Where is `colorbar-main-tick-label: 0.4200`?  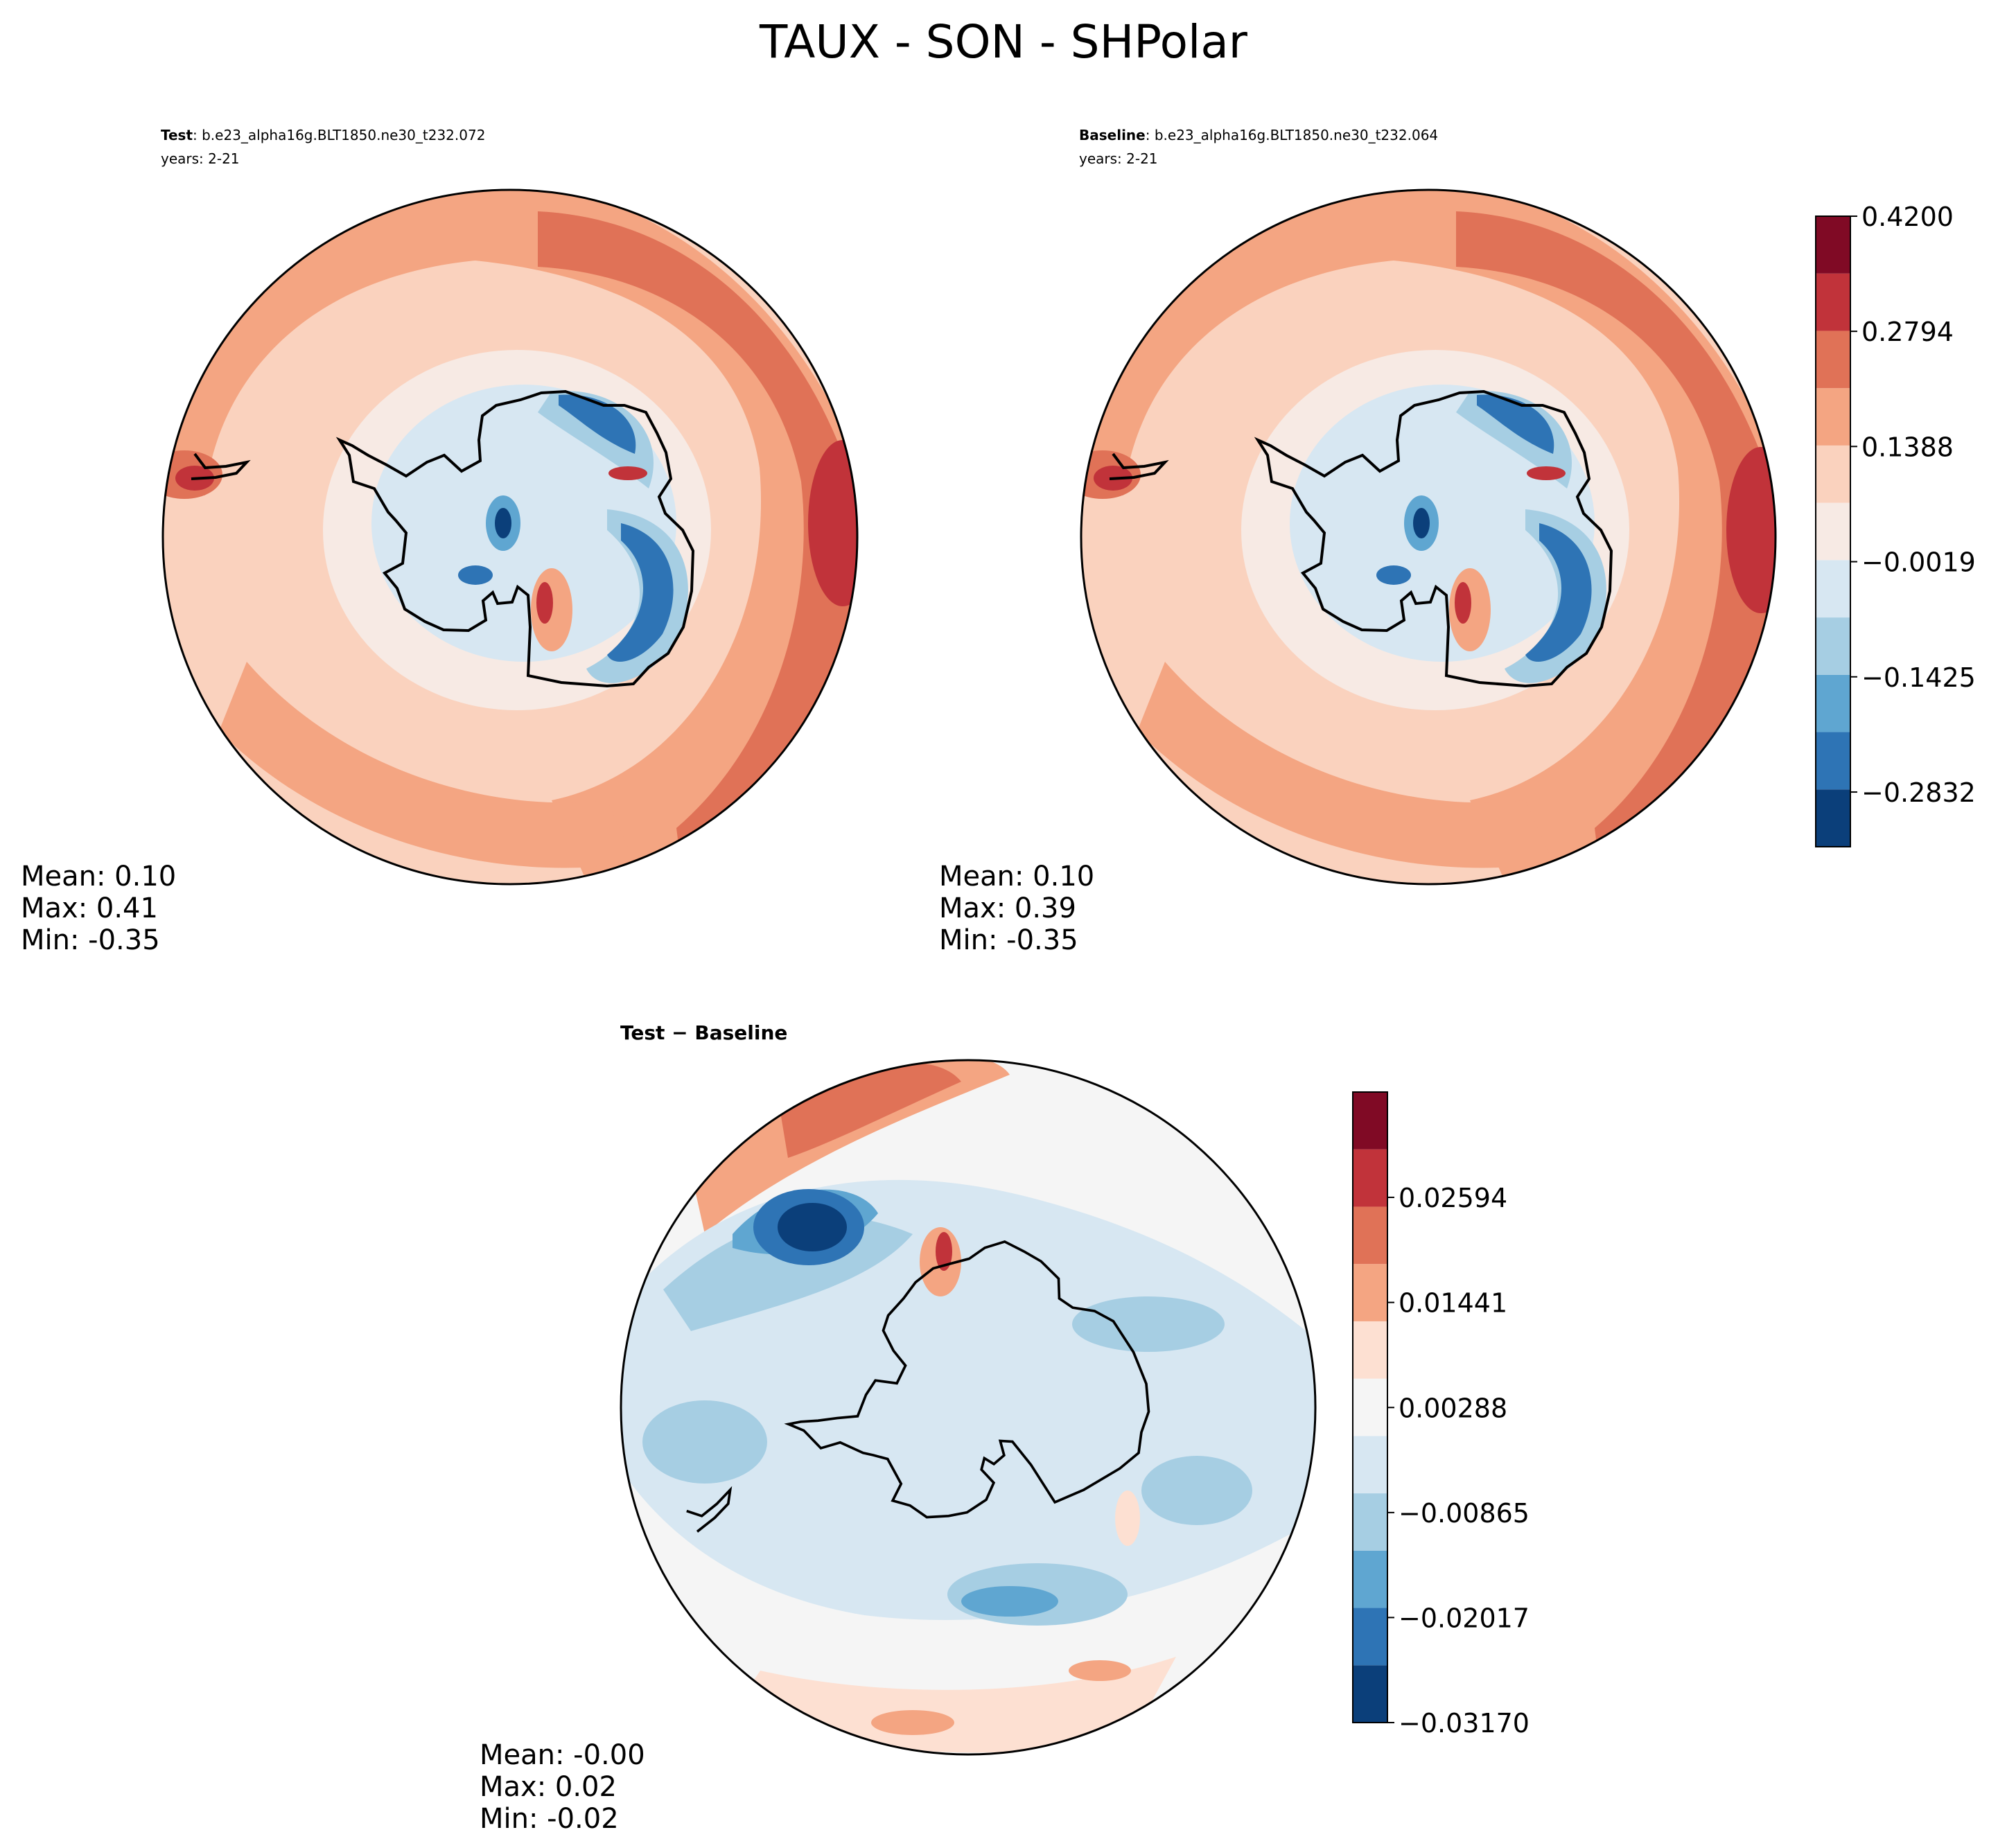
colorbar-main-tick-label: 0.4200 is located at coordinates (1907, 217).